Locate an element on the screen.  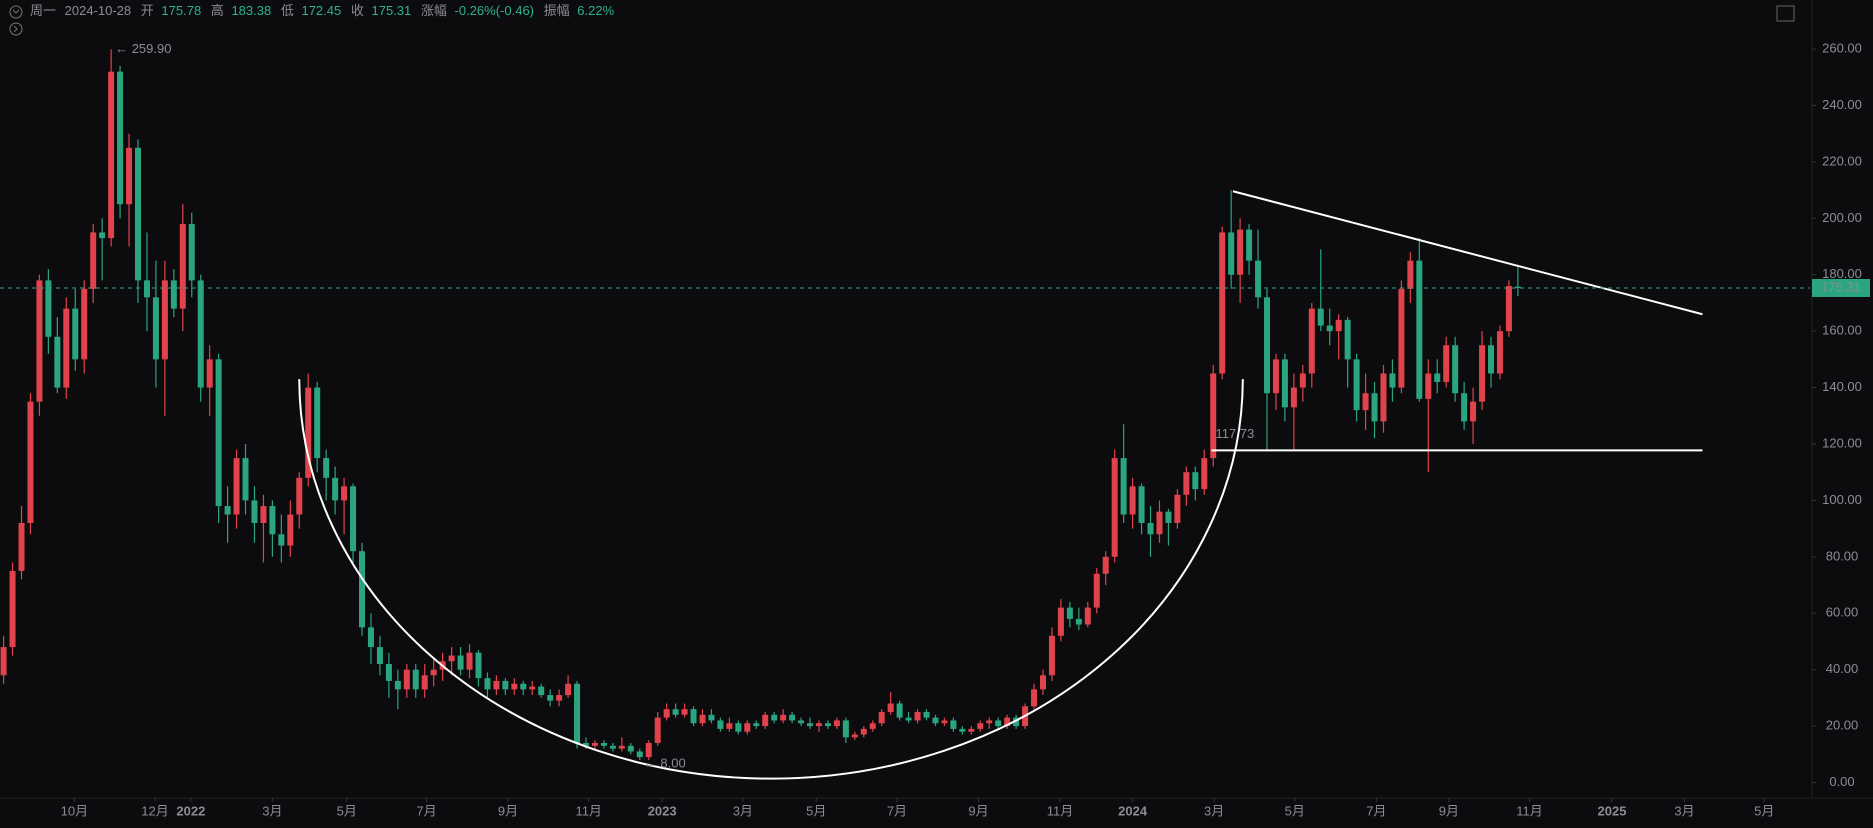
y-tick-label: 40.00 is located at coordinates (1842, 668).